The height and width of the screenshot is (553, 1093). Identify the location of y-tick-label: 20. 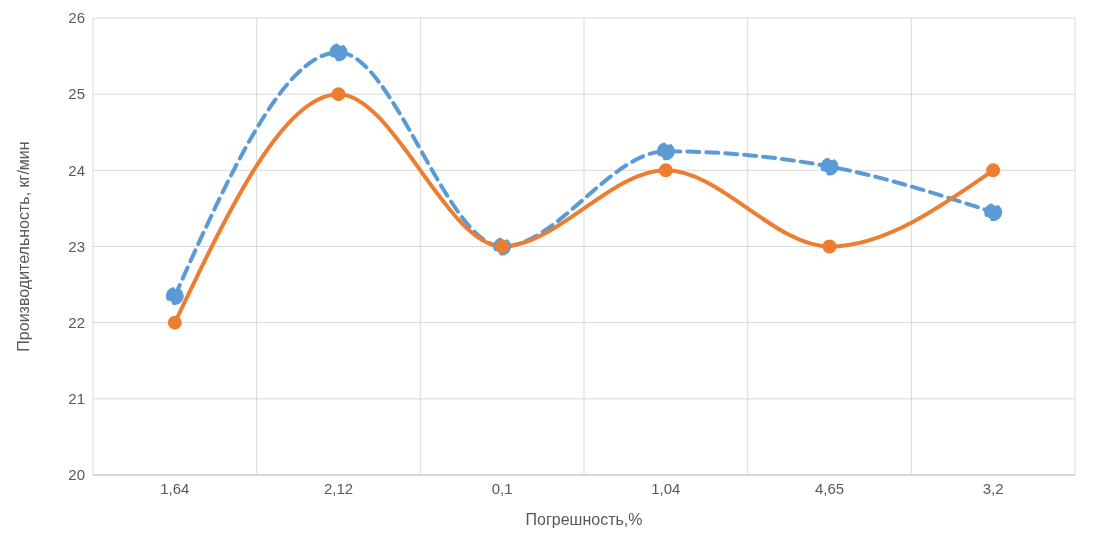
(76, 475).